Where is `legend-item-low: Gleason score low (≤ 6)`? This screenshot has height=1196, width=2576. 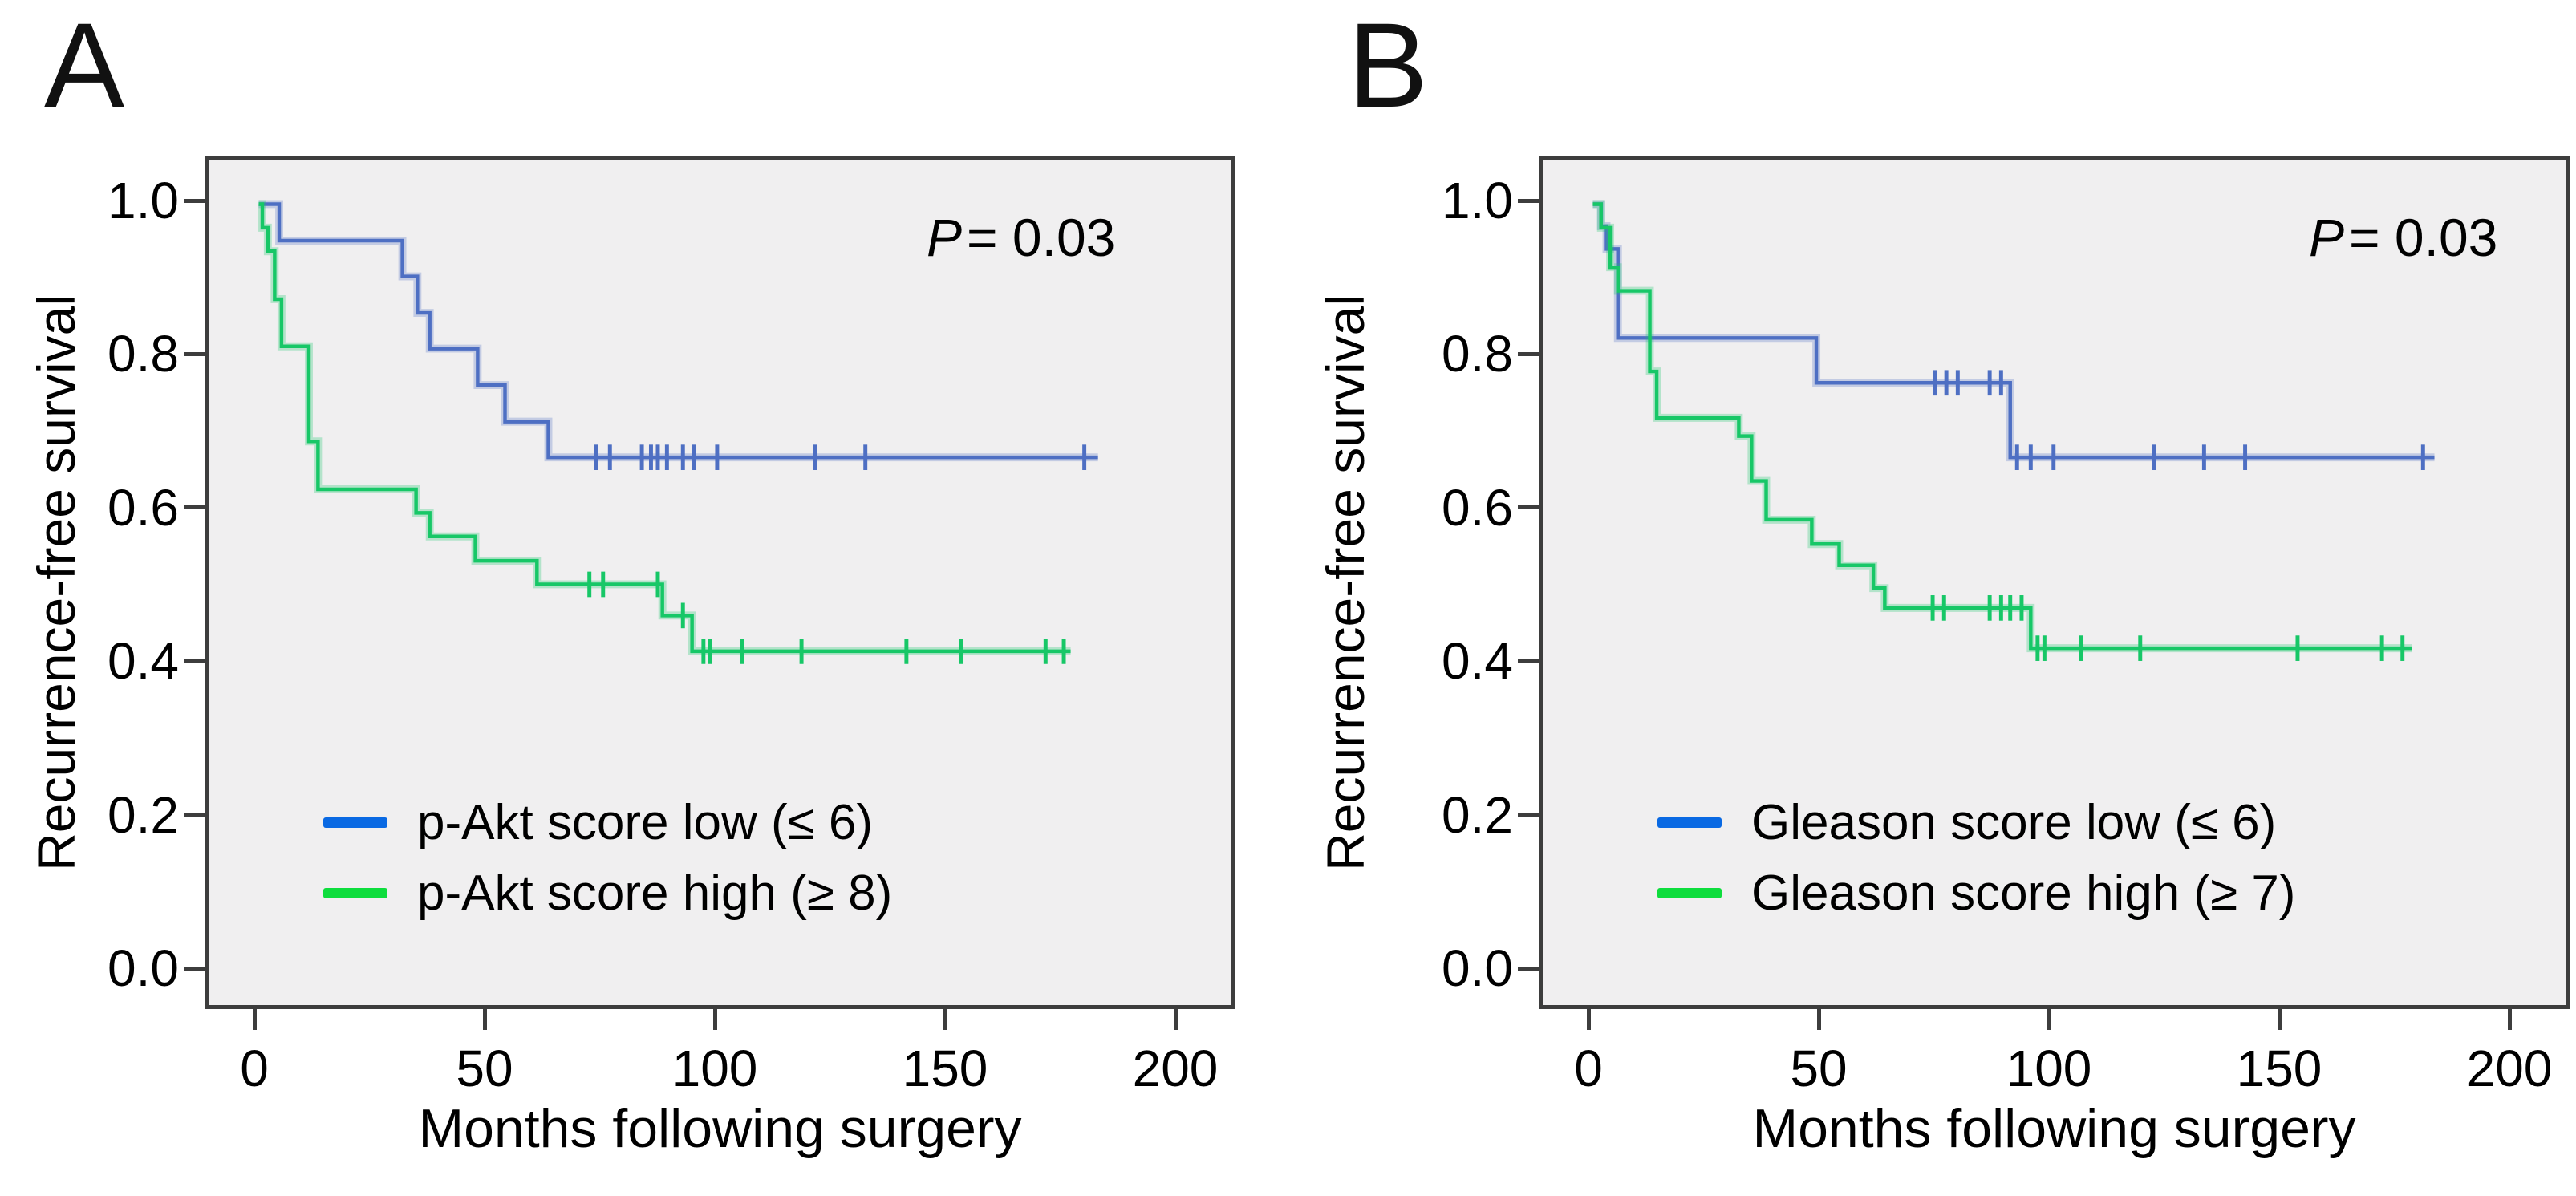 legend-item-low: Gleason score low (≤ 6) is located at coordinates (1976, 822).